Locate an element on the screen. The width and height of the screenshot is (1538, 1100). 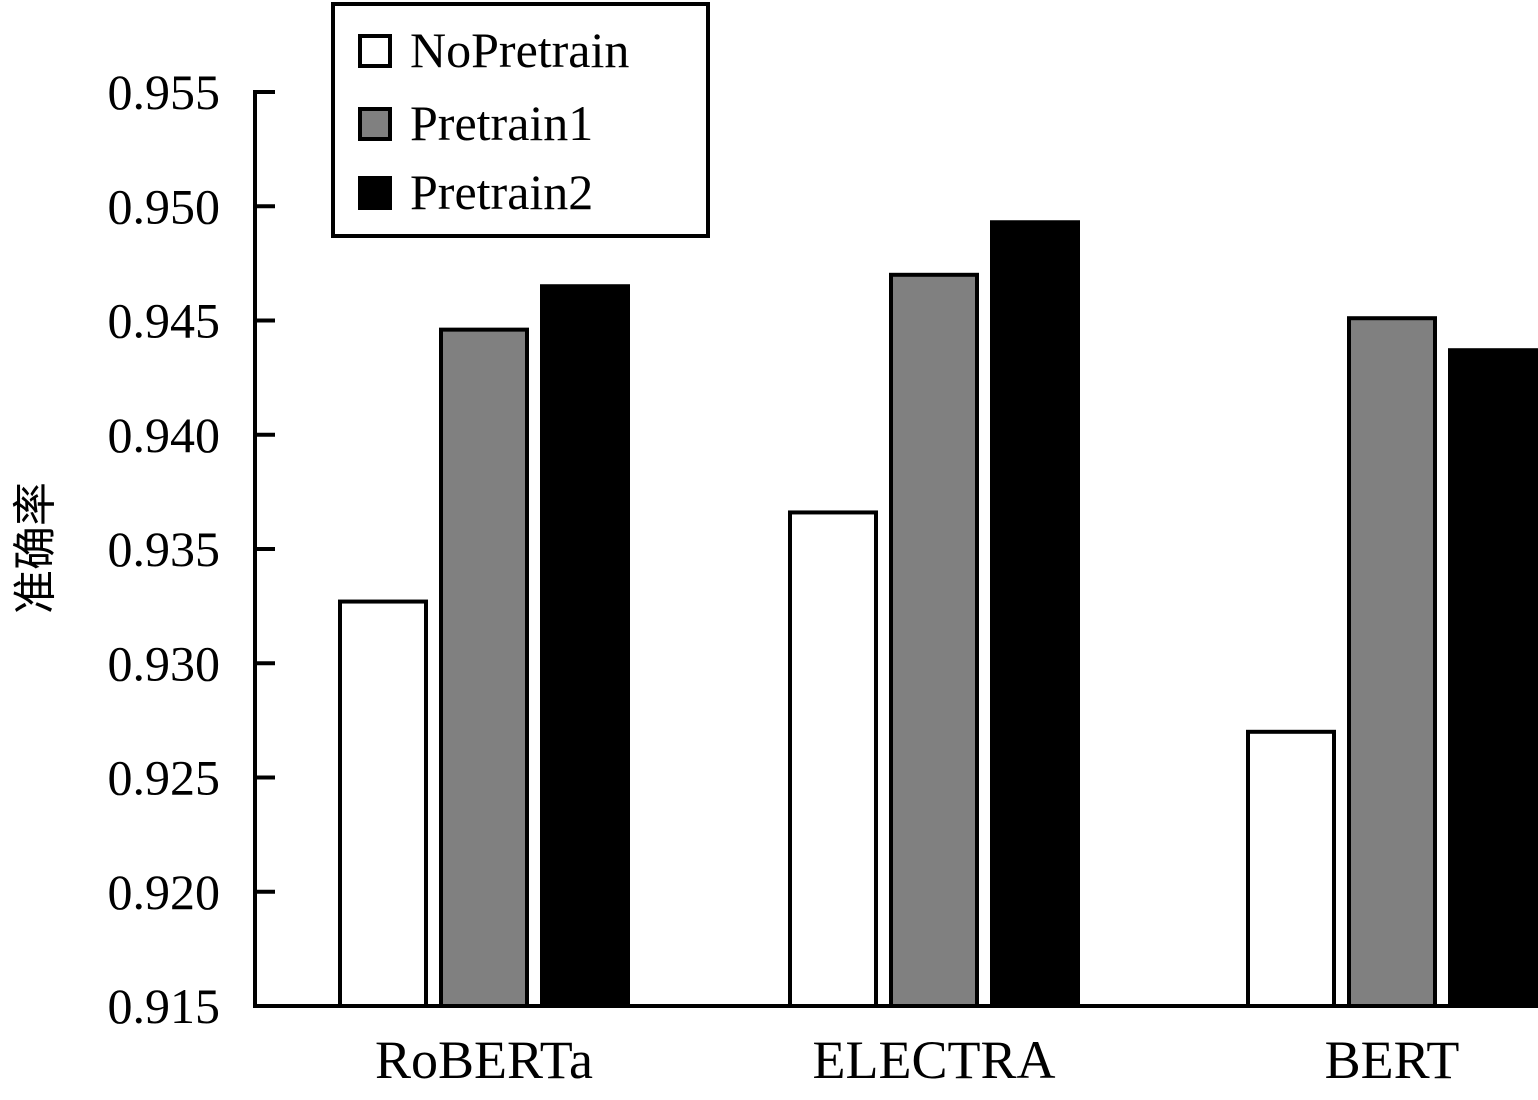
bar-pretrain1-electra is located at coordinates (934, 640).